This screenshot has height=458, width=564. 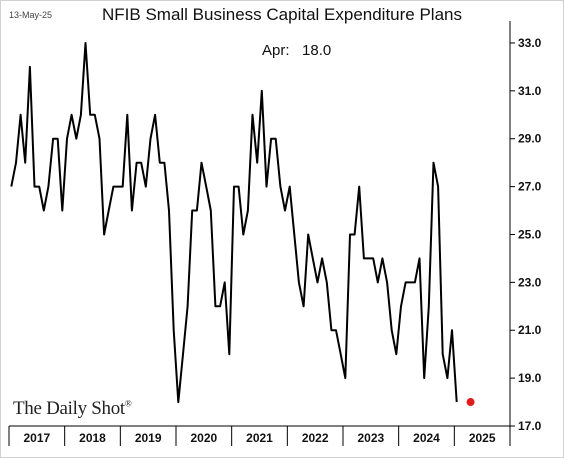 What do you see at coordinates (36, 438) in the screenshot?
I see `x-tick-label: 2017` at bounding box center [36, 438].